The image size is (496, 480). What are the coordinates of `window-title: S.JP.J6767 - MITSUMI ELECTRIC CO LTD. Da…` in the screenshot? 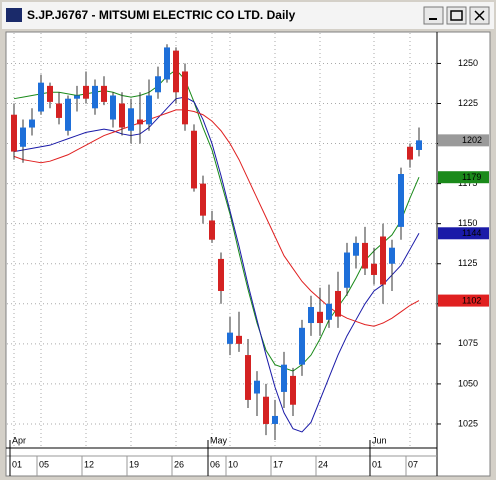 It's located at (161, 15).